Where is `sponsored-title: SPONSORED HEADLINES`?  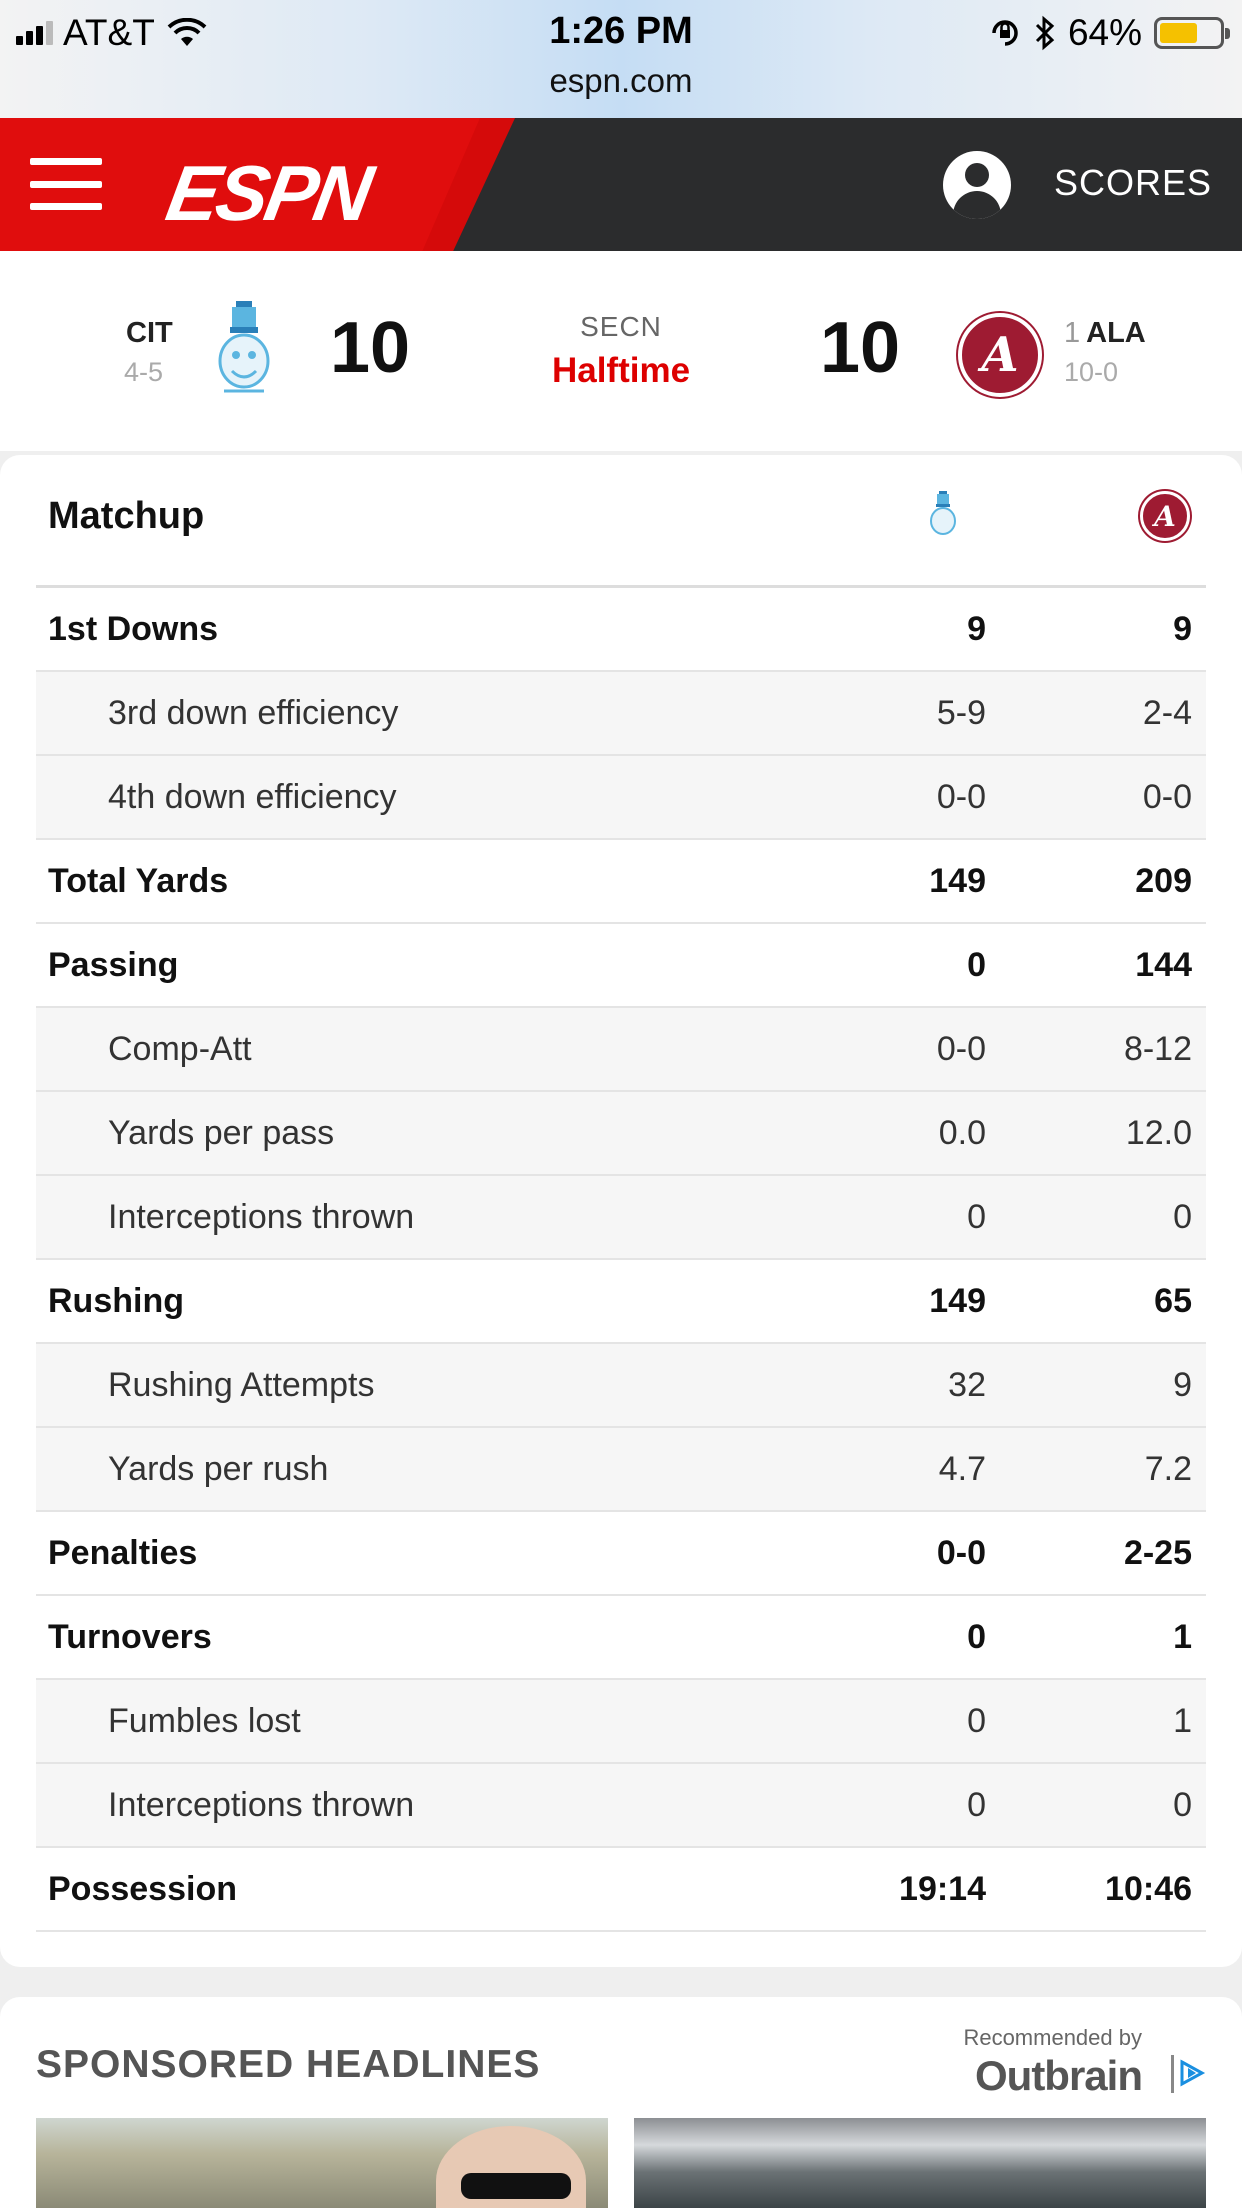 sponsored-title: SPONSORED HEADLINES is located at coordinates (288, 2064).